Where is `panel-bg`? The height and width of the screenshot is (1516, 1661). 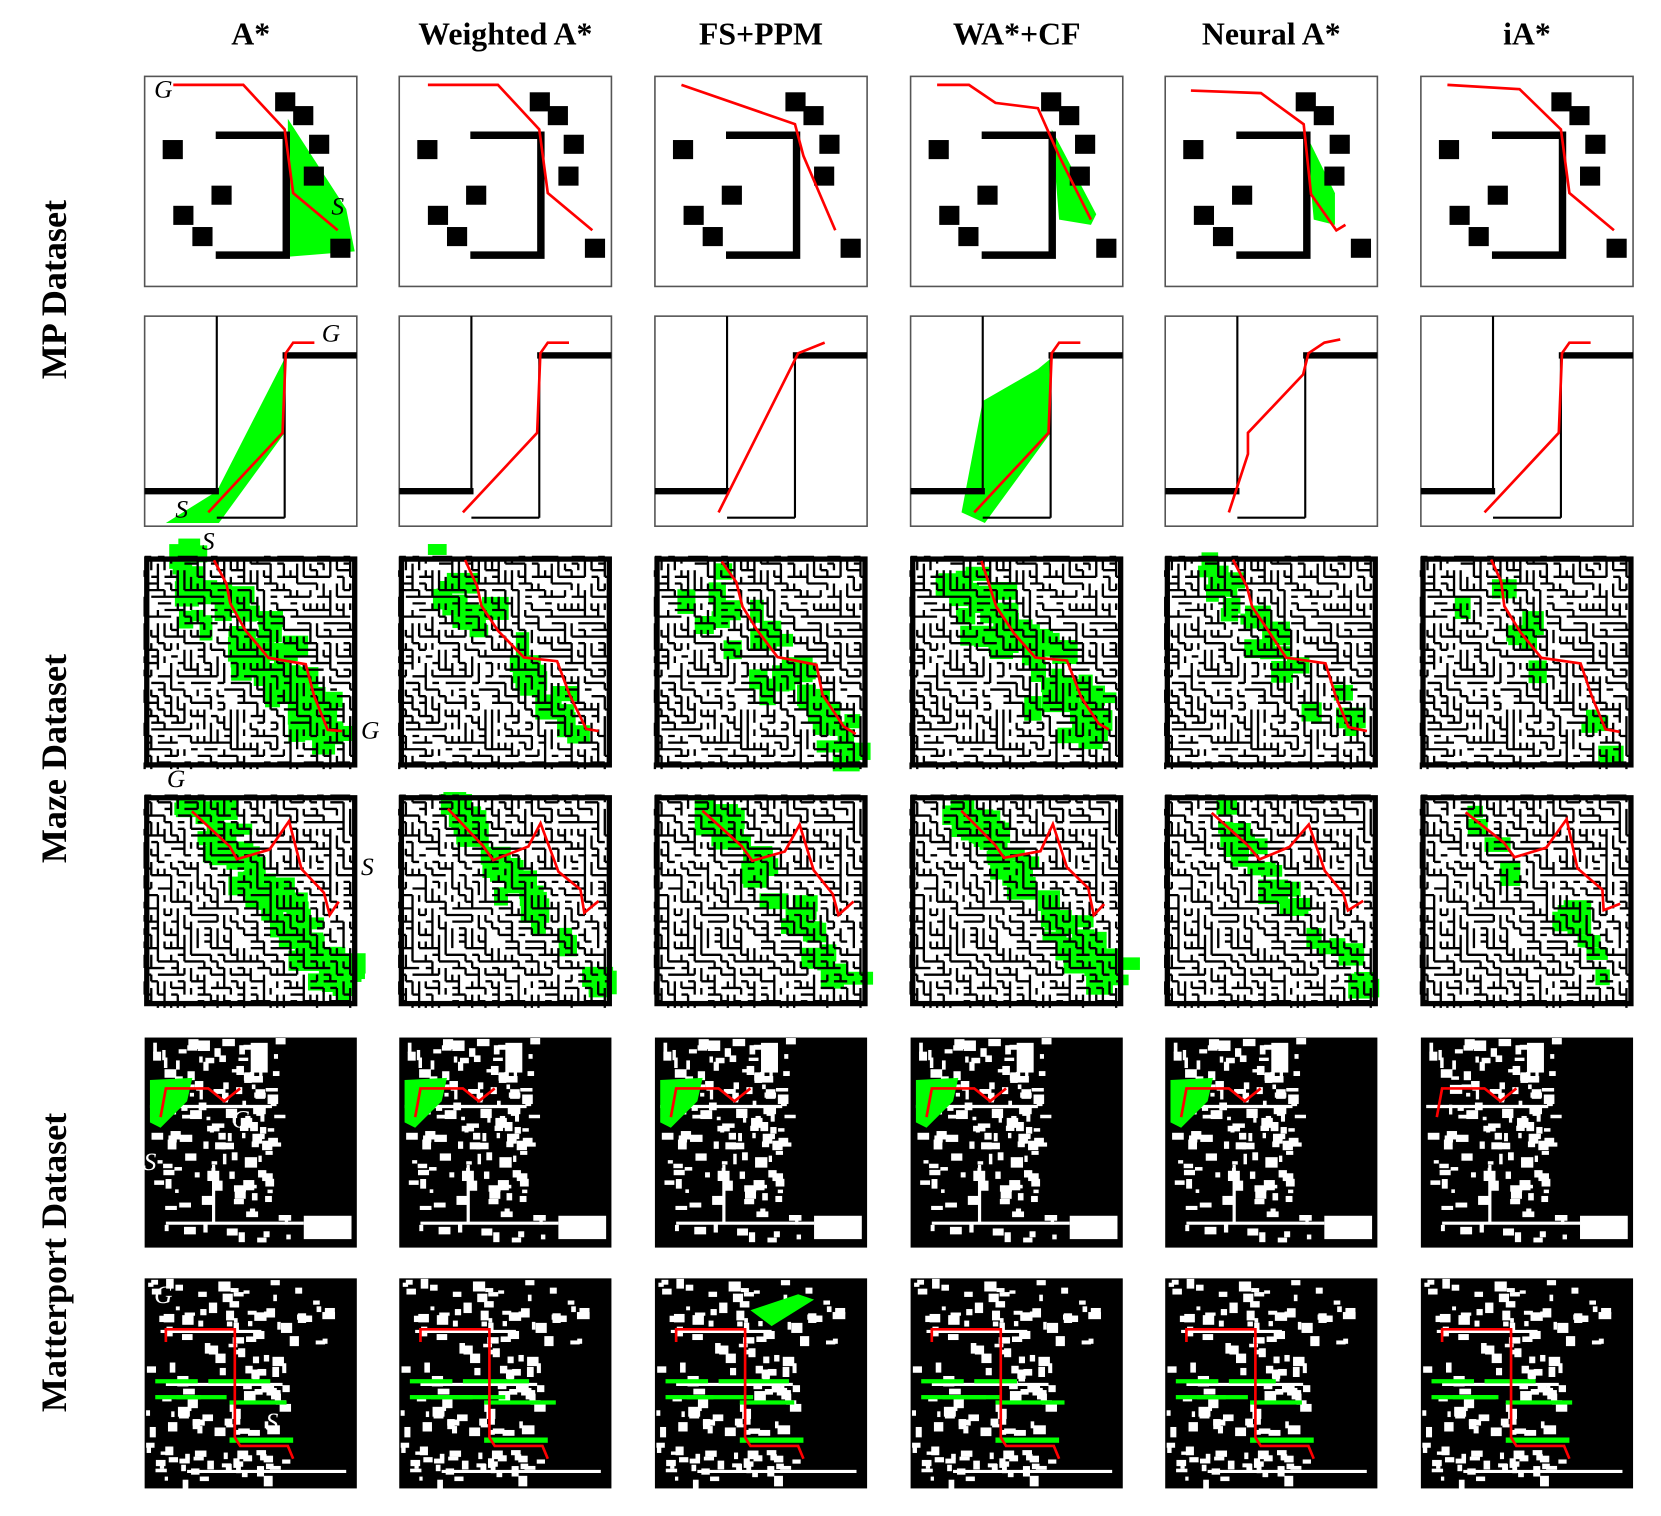
panel-bg is located at coordinates (250, 421).